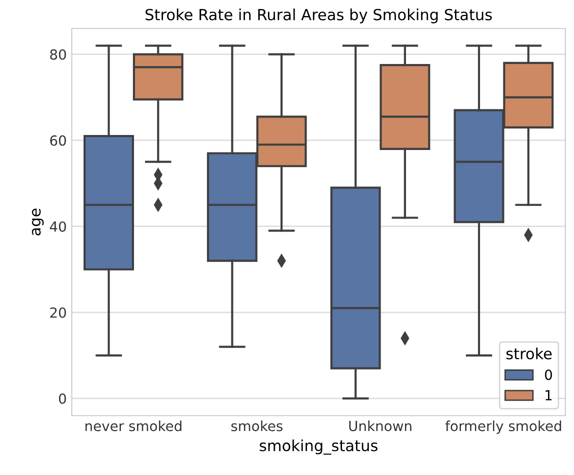  What do you see at coordinates (529, 354) in the screenshot?
I see `legend-title: stroke` at bounding box center [529, 354].